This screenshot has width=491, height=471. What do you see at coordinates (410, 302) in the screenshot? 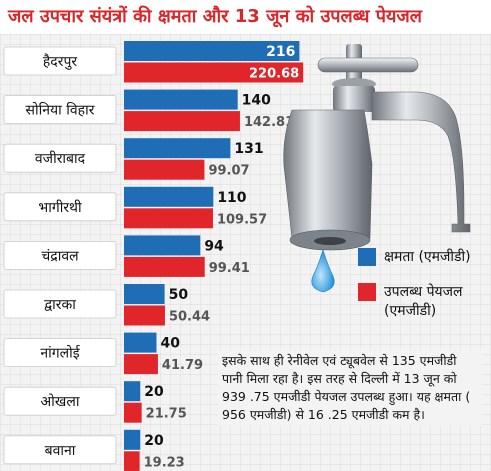
I see `legend-available: उपलब्ध पेयजल (एमजीडी)` at bounding box center [410, 302].